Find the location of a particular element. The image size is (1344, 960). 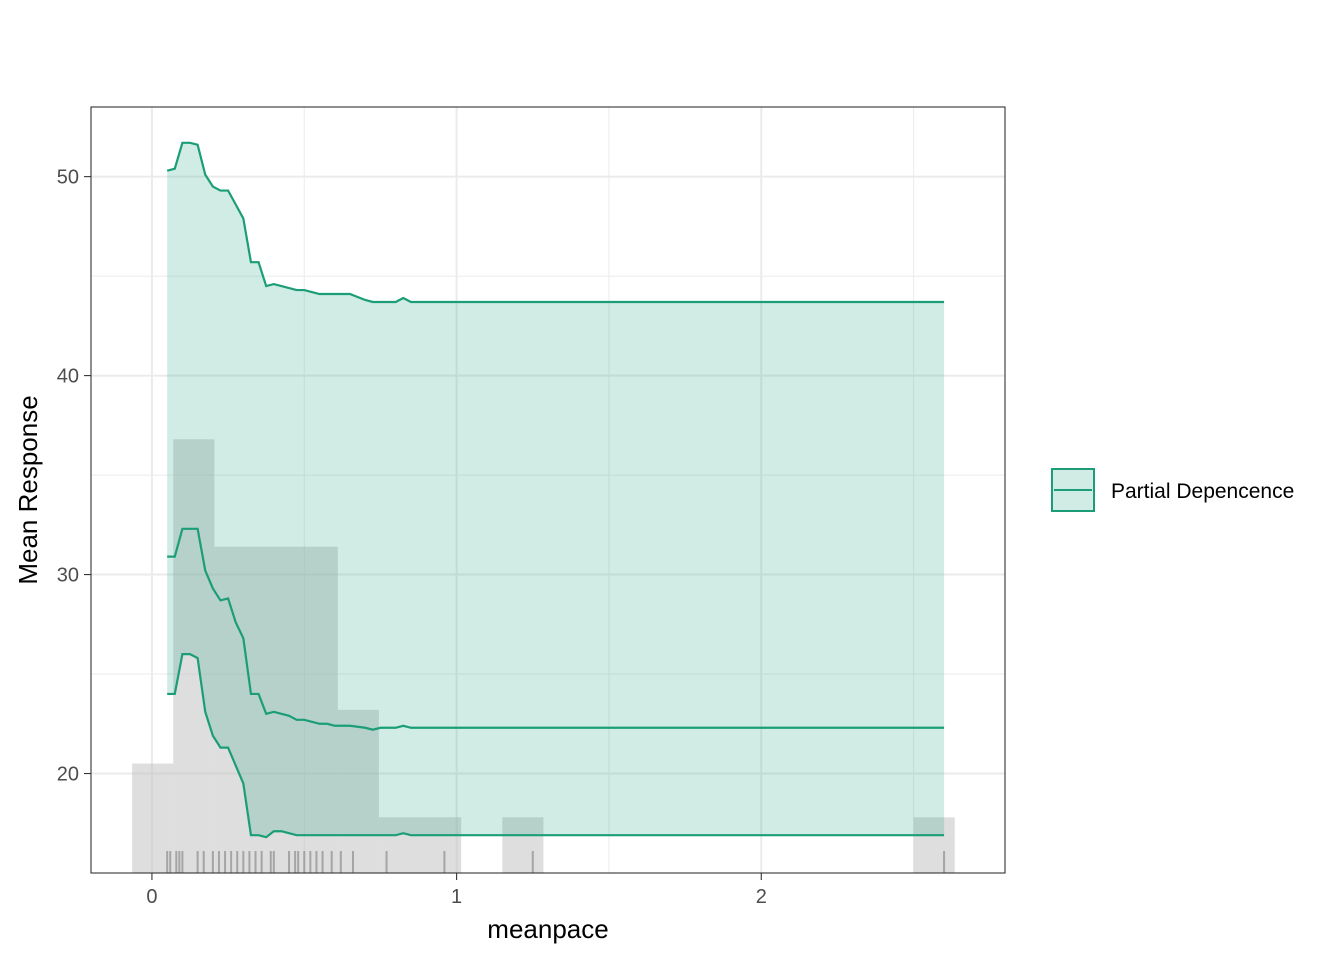

y-tick-label: 40 is located at coordinates (68, 377).